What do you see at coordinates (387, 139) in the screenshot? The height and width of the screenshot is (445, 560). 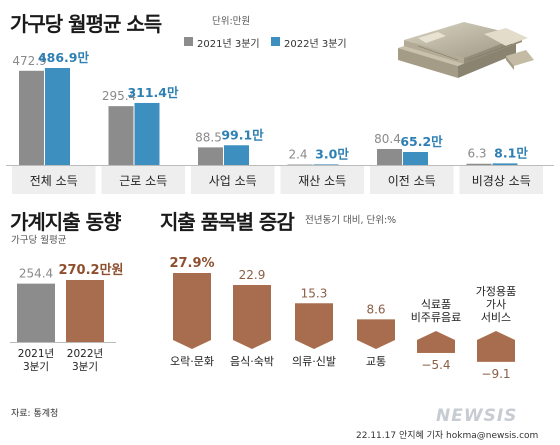 I see `income-value-2021: 80.4` at bounding box center [387, 139].